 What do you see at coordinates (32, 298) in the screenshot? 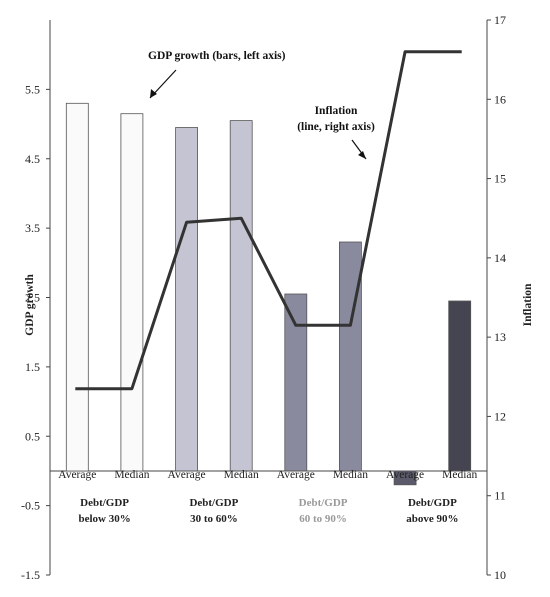
I see `left-tick-label: 2.5` at bounding box center [32, 298].